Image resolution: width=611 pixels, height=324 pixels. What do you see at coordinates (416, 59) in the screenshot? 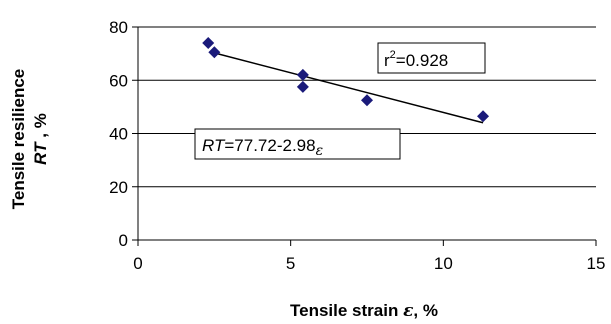
I see `r2-annotation: r2=0.928` at bounding box center [416, 59].